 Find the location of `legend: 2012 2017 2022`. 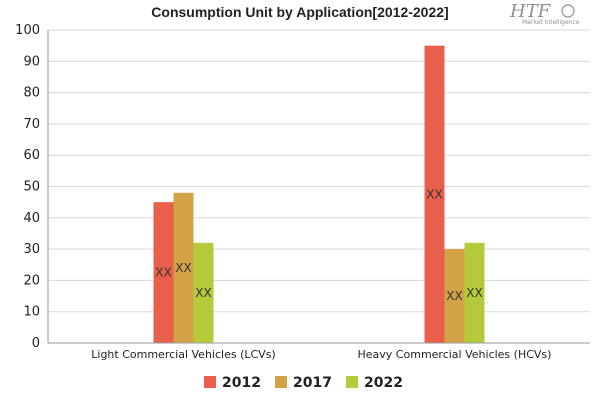

legend: 2012 2017 2022 is located at coordinates (303, 383).